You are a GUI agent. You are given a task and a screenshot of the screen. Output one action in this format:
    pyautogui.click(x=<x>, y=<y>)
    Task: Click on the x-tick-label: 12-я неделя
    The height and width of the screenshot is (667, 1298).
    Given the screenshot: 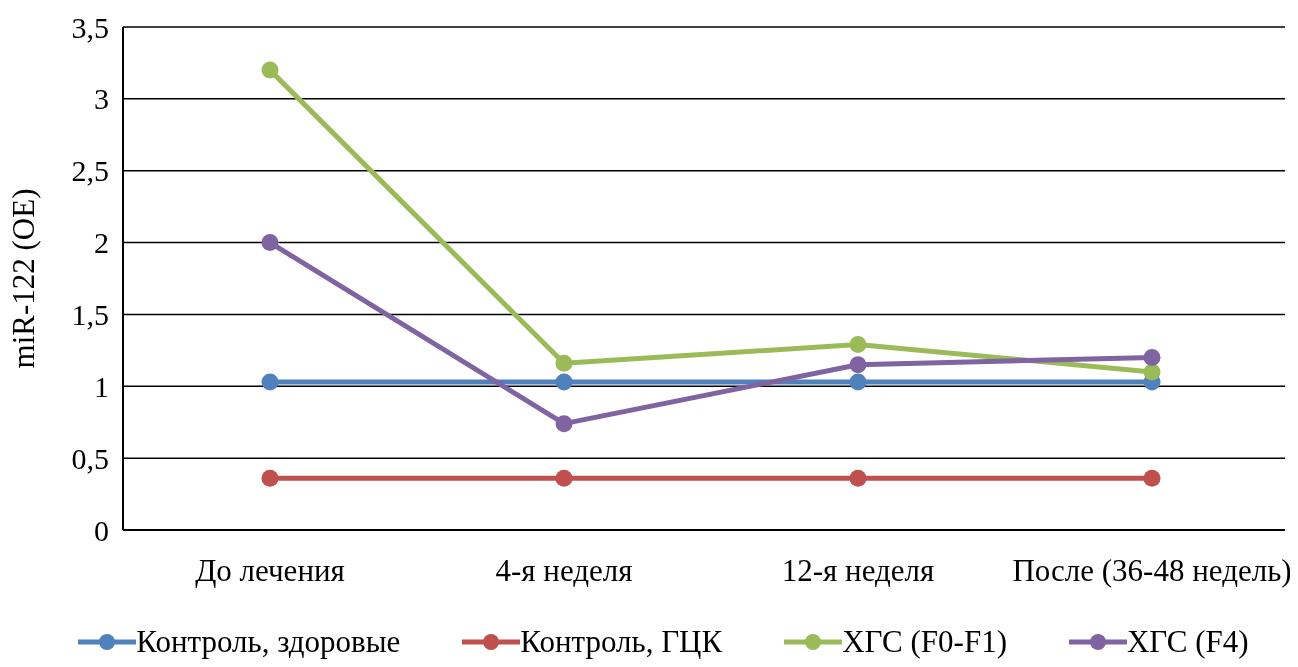 What is the action you would take?
    pyautogui.click(x=858, y=571)
    